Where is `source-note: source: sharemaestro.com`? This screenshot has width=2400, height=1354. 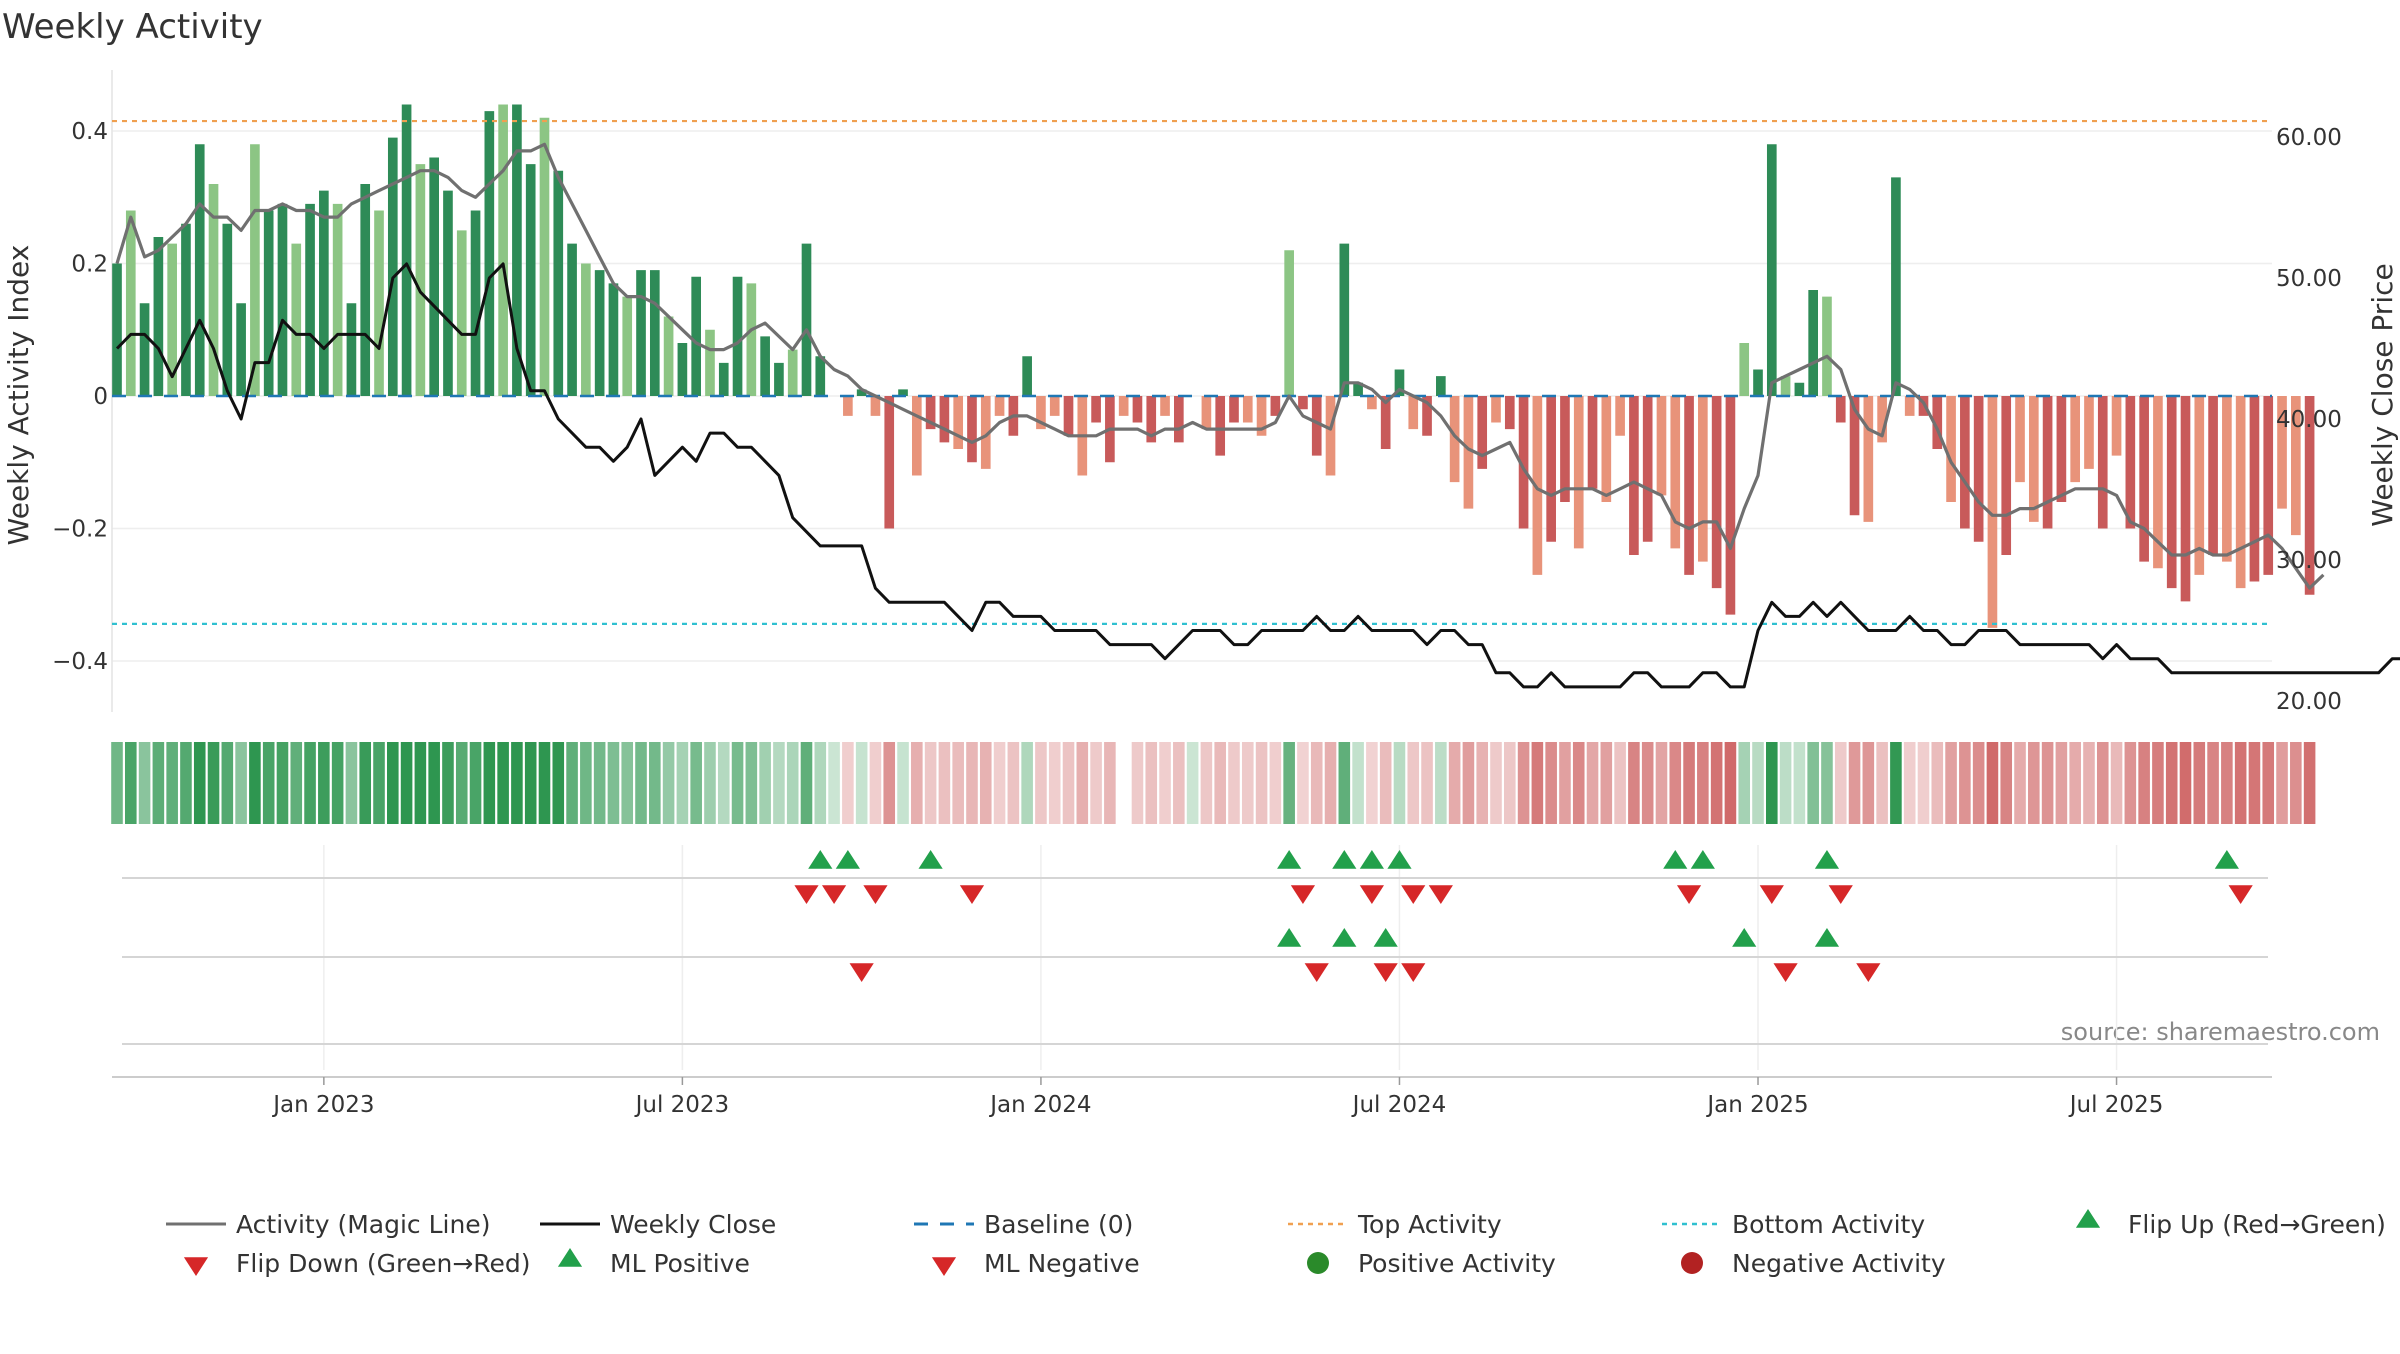 source-note: source: sharemaestro.com is located at coordinates (2220, 1032).